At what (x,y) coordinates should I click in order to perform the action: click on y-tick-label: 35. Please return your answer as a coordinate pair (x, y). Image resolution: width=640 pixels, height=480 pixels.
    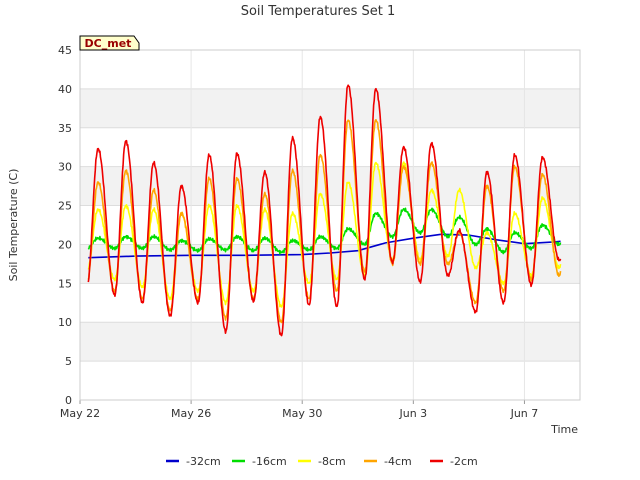
    Looking at the image, I should click on (65, 128).